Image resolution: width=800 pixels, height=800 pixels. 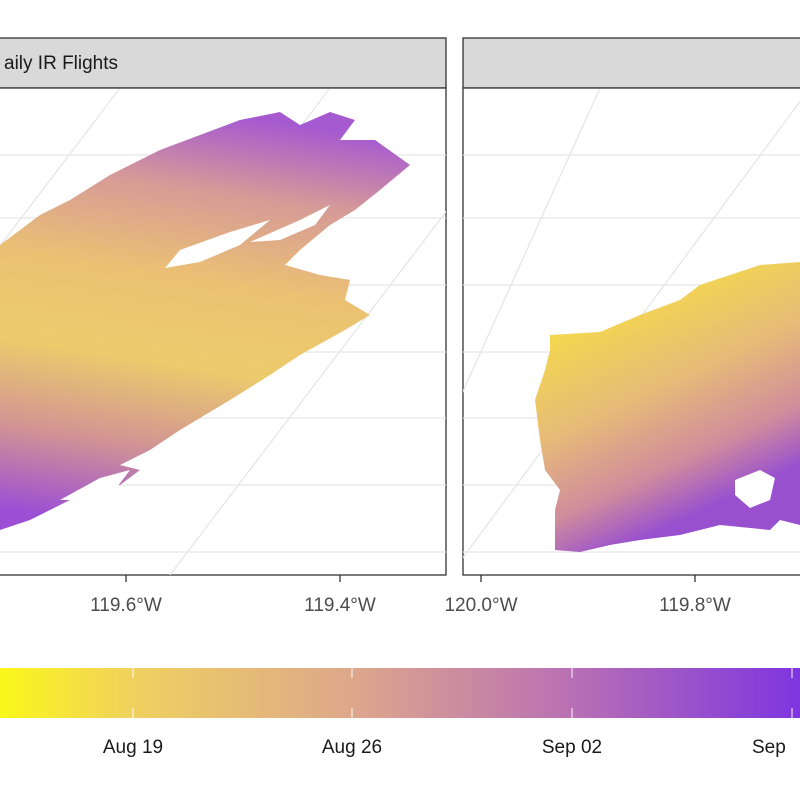 What do you see at coordinates (352, 747) in the screenshot?
I see `legend-tick-label: Aug 26` at bounding box center [352, 747].